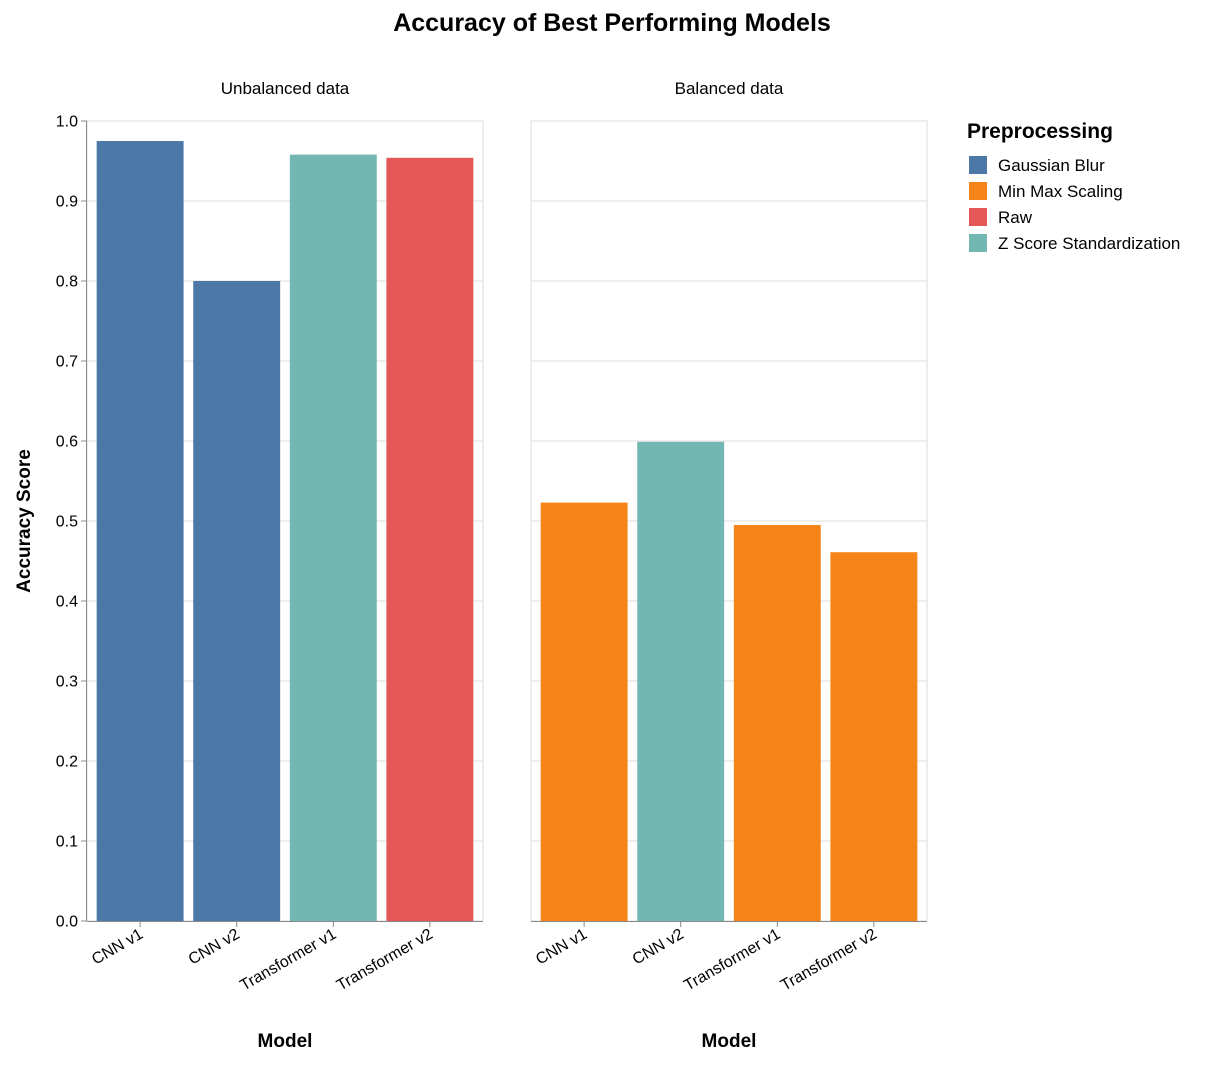  What do you see at coordinates (67, 762) in the screenshot?
I see `y-tick-label: 0.2` at bounding box center [67, 762].